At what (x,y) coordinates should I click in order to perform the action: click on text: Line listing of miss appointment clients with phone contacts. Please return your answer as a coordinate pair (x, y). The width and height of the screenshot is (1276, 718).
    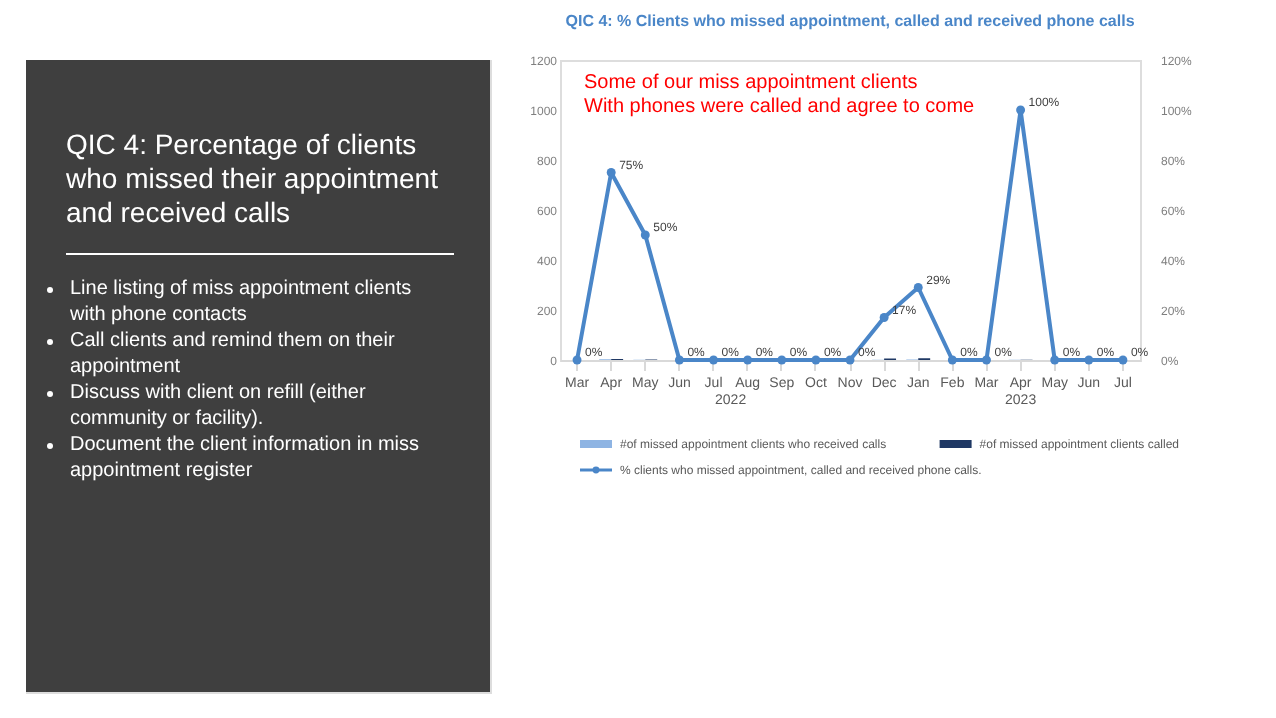
    Looking at the image, I should click on (240, 302).